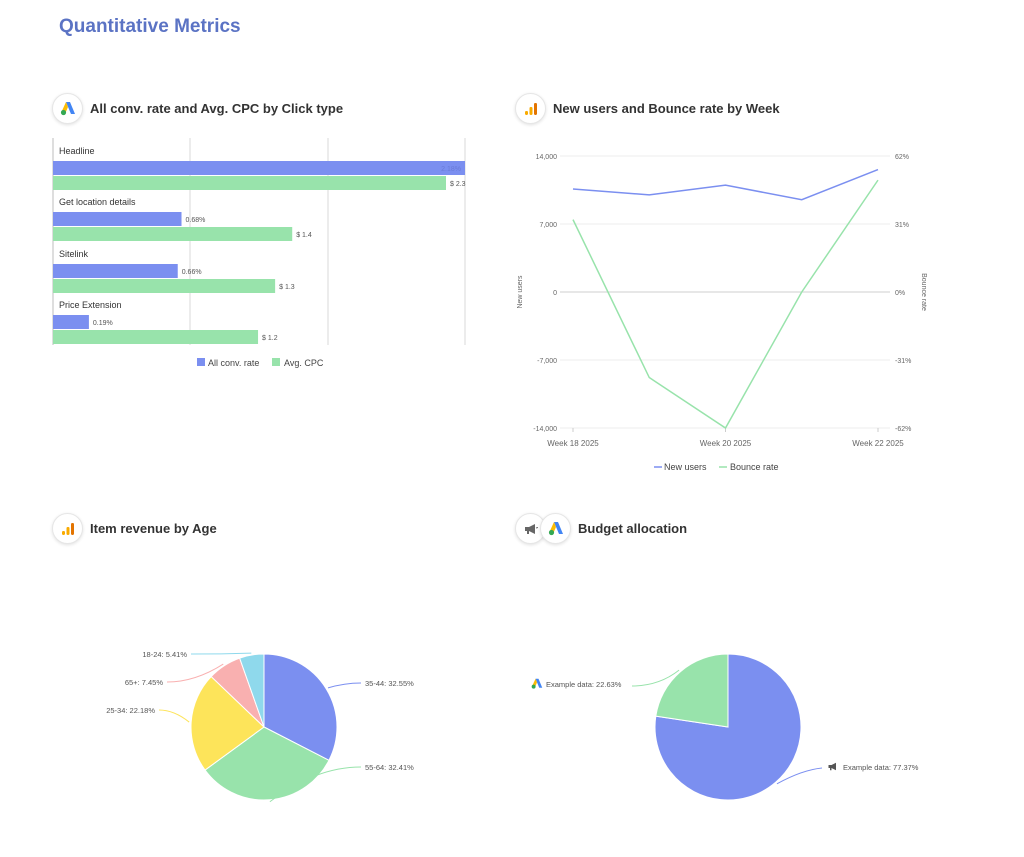 The height and width of the screenshot is (857, 1024). I want to click on category-label: Get location details, so click(97, 202).